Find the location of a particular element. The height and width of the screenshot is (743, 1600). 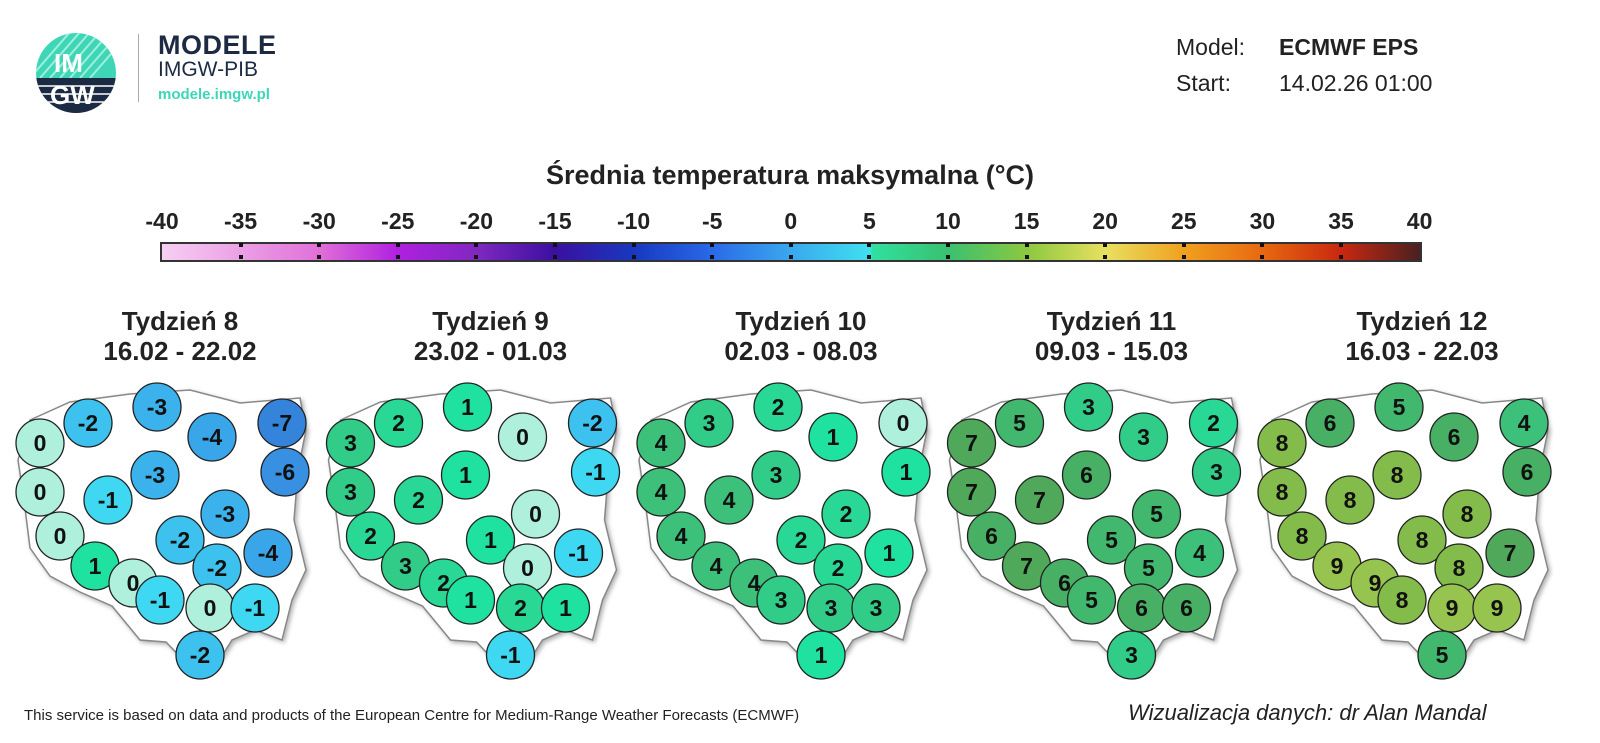

week-title: Tydzień 10 02.03 - 08.03 is located at coordinates (801, 336).